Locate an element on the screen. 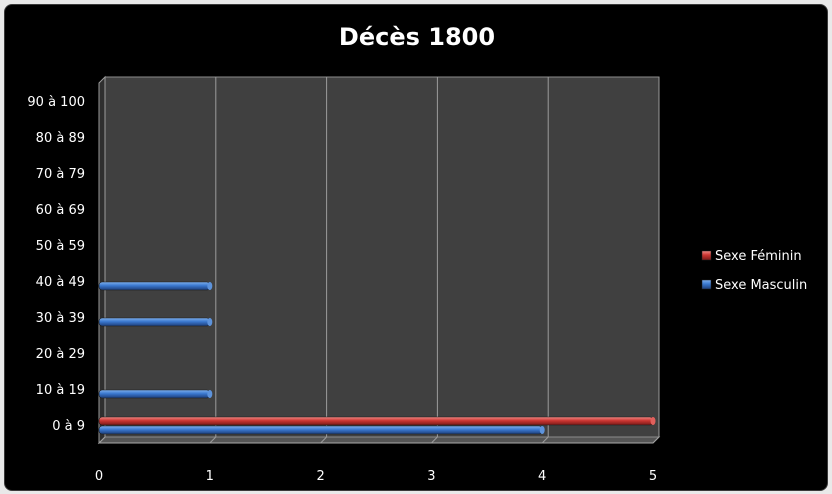 The image size is (832, 494). x-axis-labels: 0 1 2 3 4 5 is located at coordinates (376, 476).